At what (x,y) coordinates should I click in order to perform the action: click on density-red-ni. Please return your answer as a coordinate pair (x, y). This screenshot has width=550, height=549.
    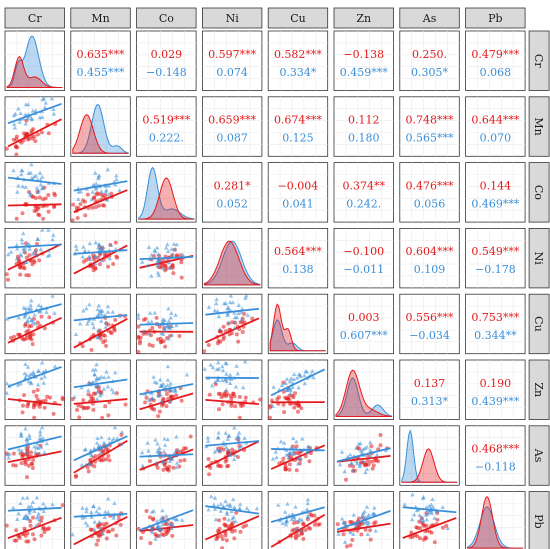
    Looking at the image, I should click on (232, 263).